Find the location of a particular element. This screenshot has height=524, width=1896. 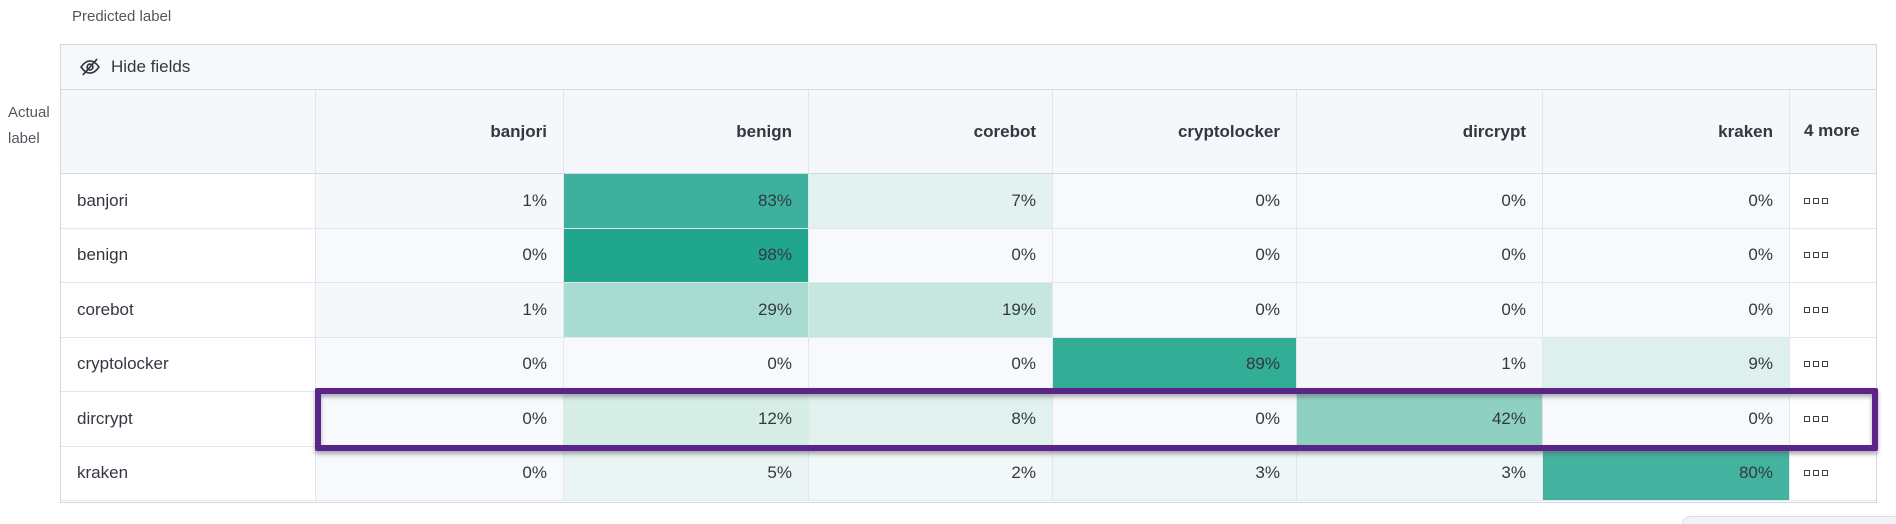

horizontal-scrollbar is located at coordinates (1789, 520).